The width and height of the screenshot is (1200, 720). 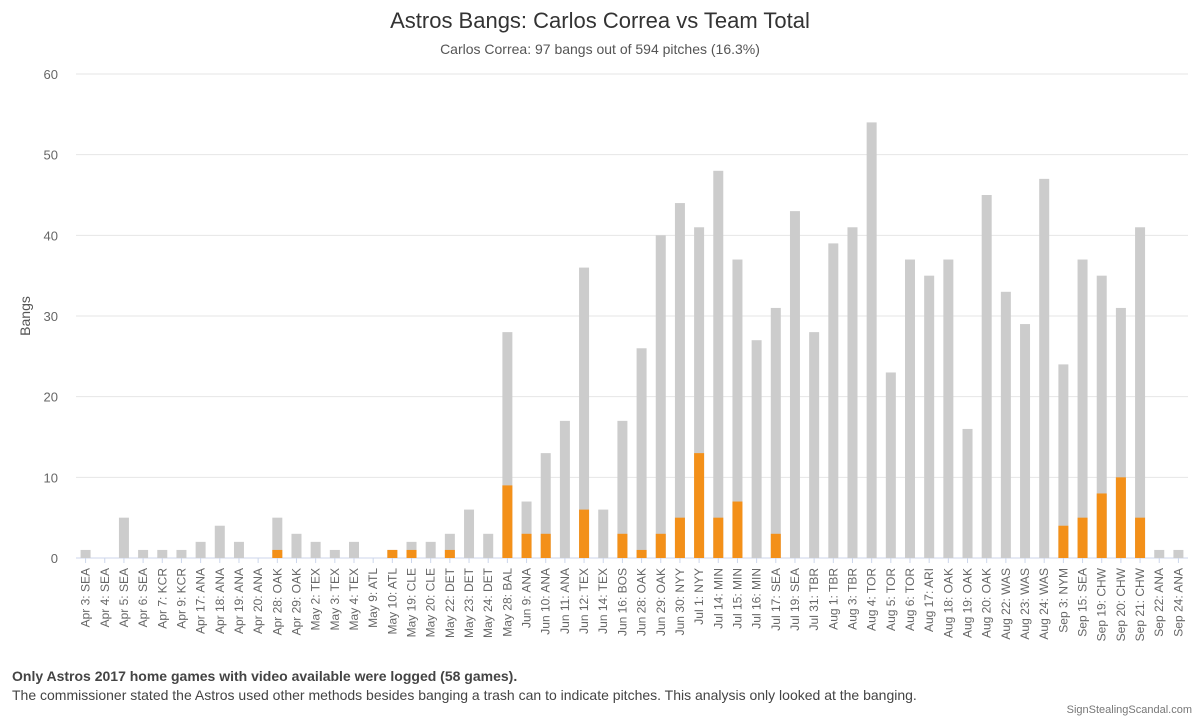 What do you see at coordinates (51, 316) in the screenshot?
I see `y-tick-label: 30` at bounding box center [51, 316].